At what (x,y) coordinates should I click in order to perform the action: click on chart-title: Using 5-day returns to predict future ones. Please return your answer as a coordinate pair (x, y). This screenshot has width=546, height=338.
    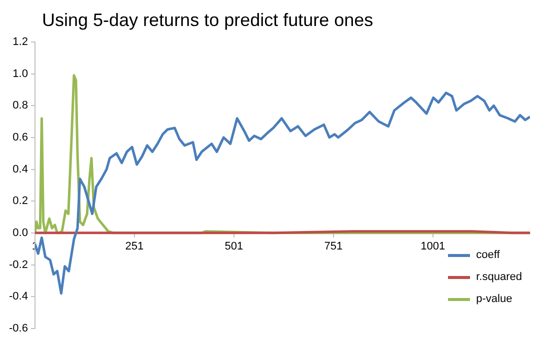
    Looking at the image, I should click on (208, 20).